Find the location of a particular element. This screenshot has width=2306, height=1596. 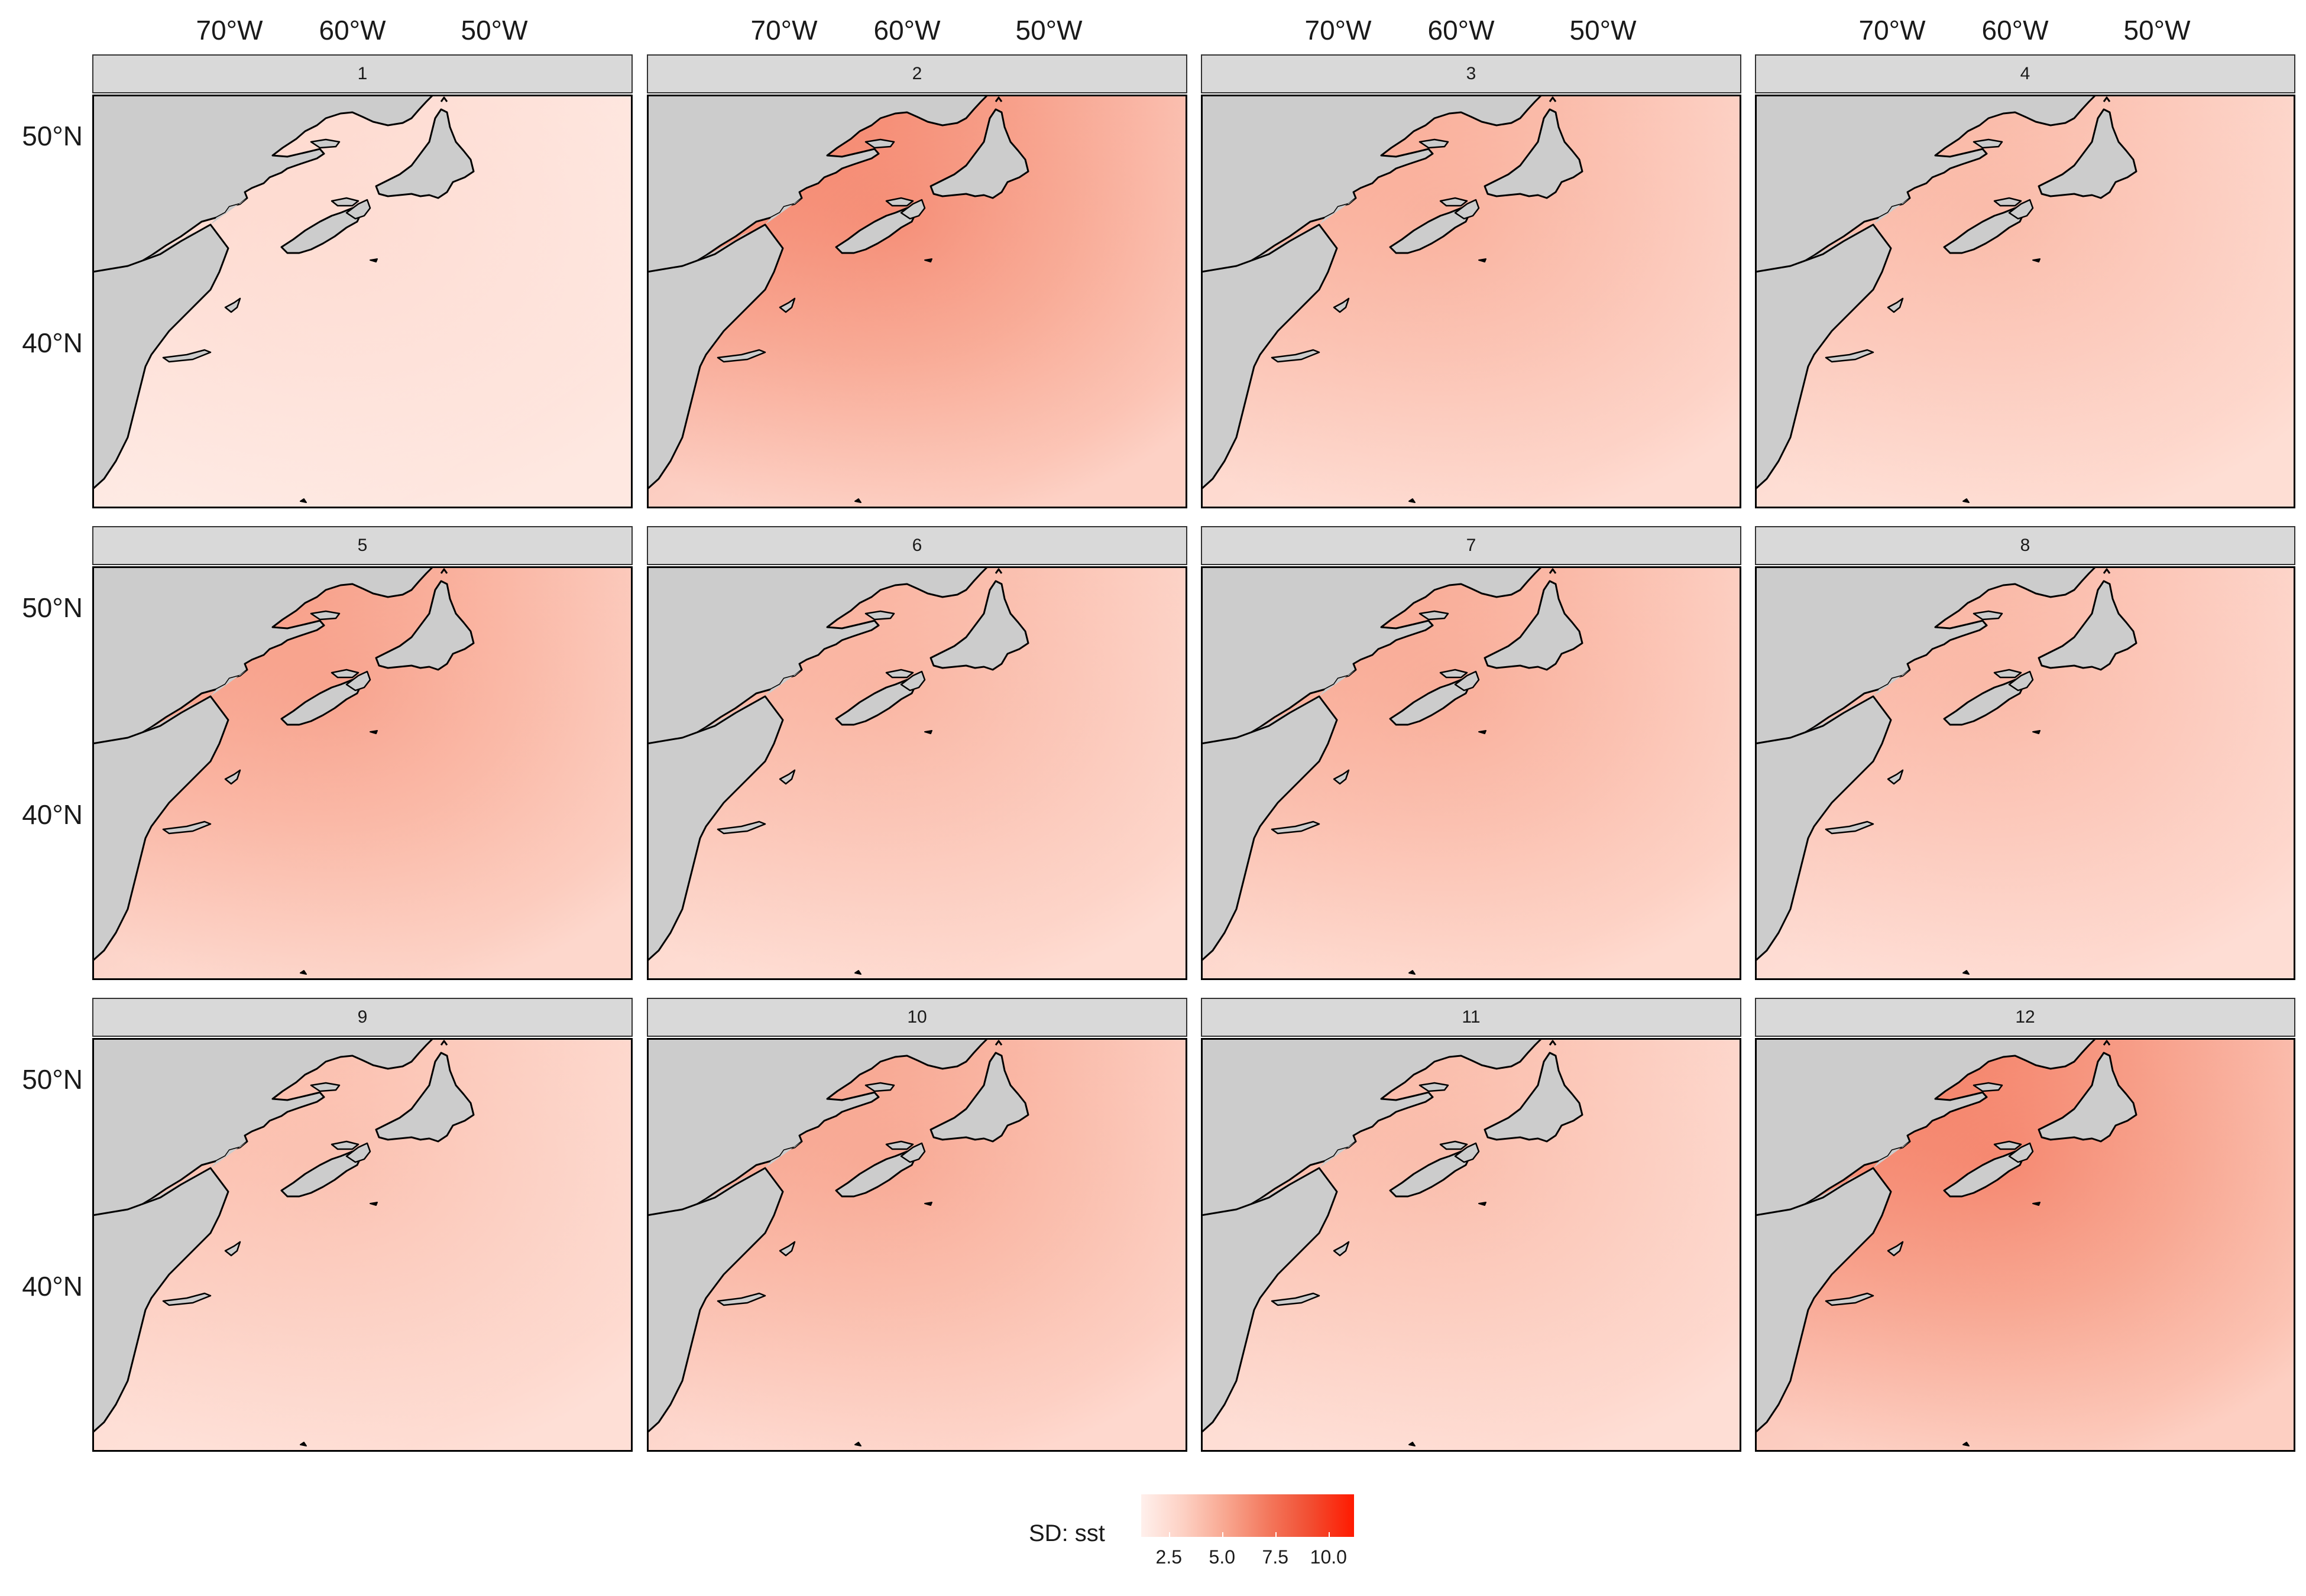

facet-strip-label: 7 is located at coordinates (1471, 545).